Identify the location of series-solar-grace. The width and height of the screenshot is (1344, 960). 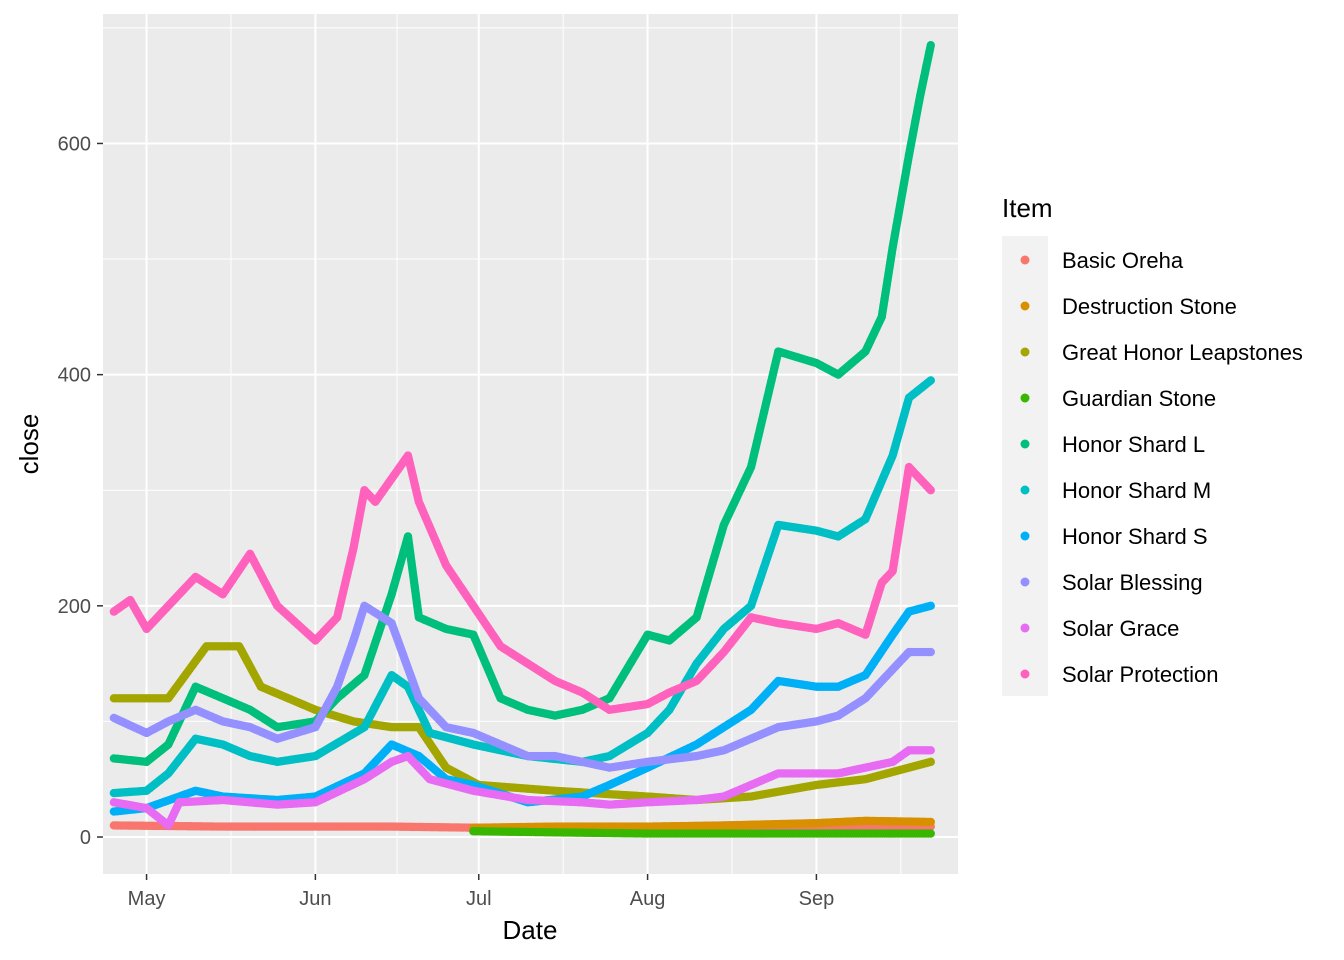
(522, 788).